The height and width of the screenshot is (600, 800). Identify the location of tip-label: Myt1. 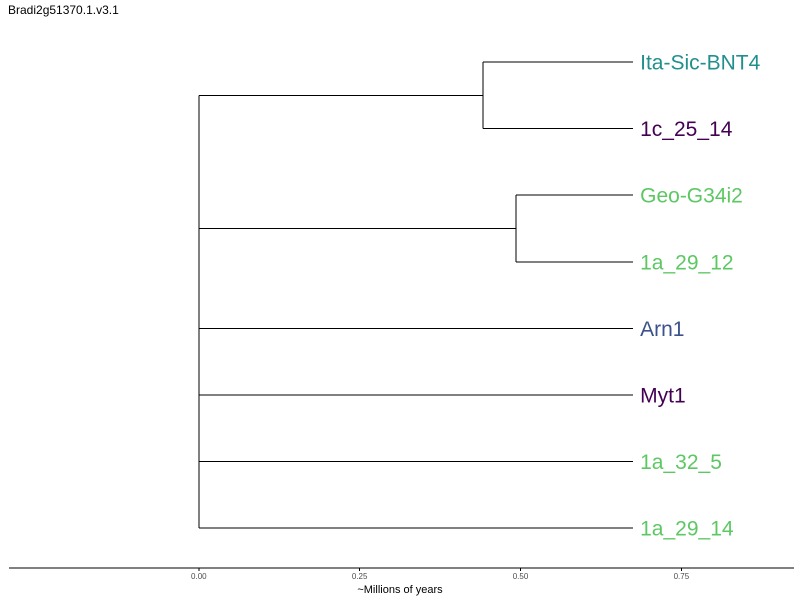
(663, 396).